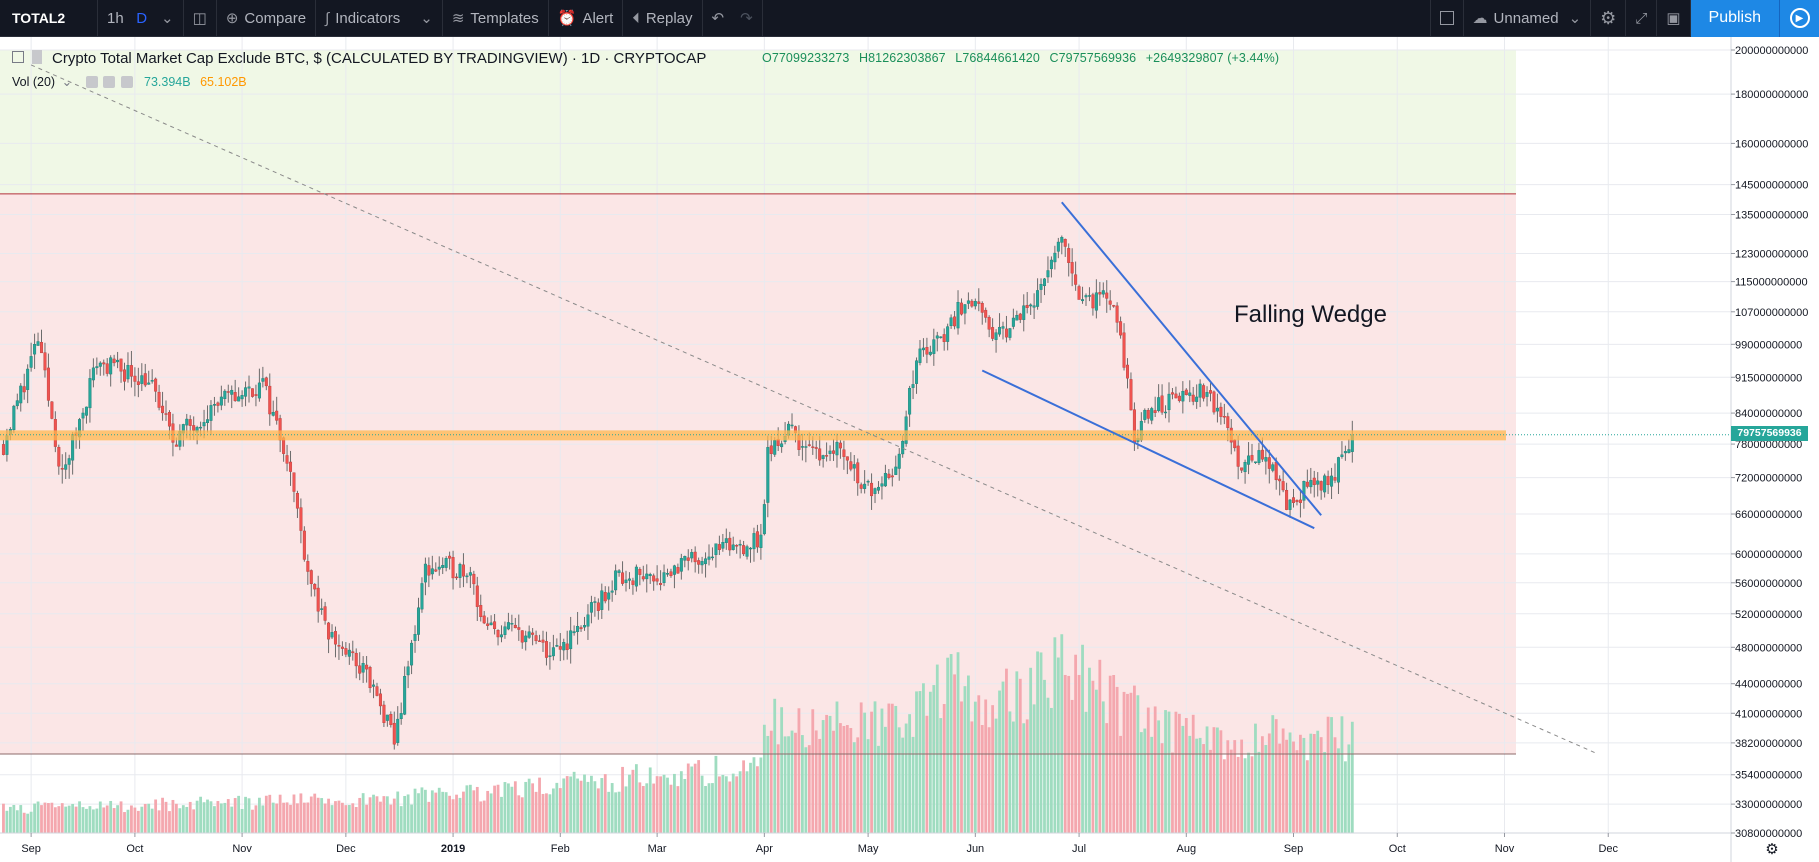 This screenshot has width=1819, height=862. I want to click on close-icon, so click(126, 82).